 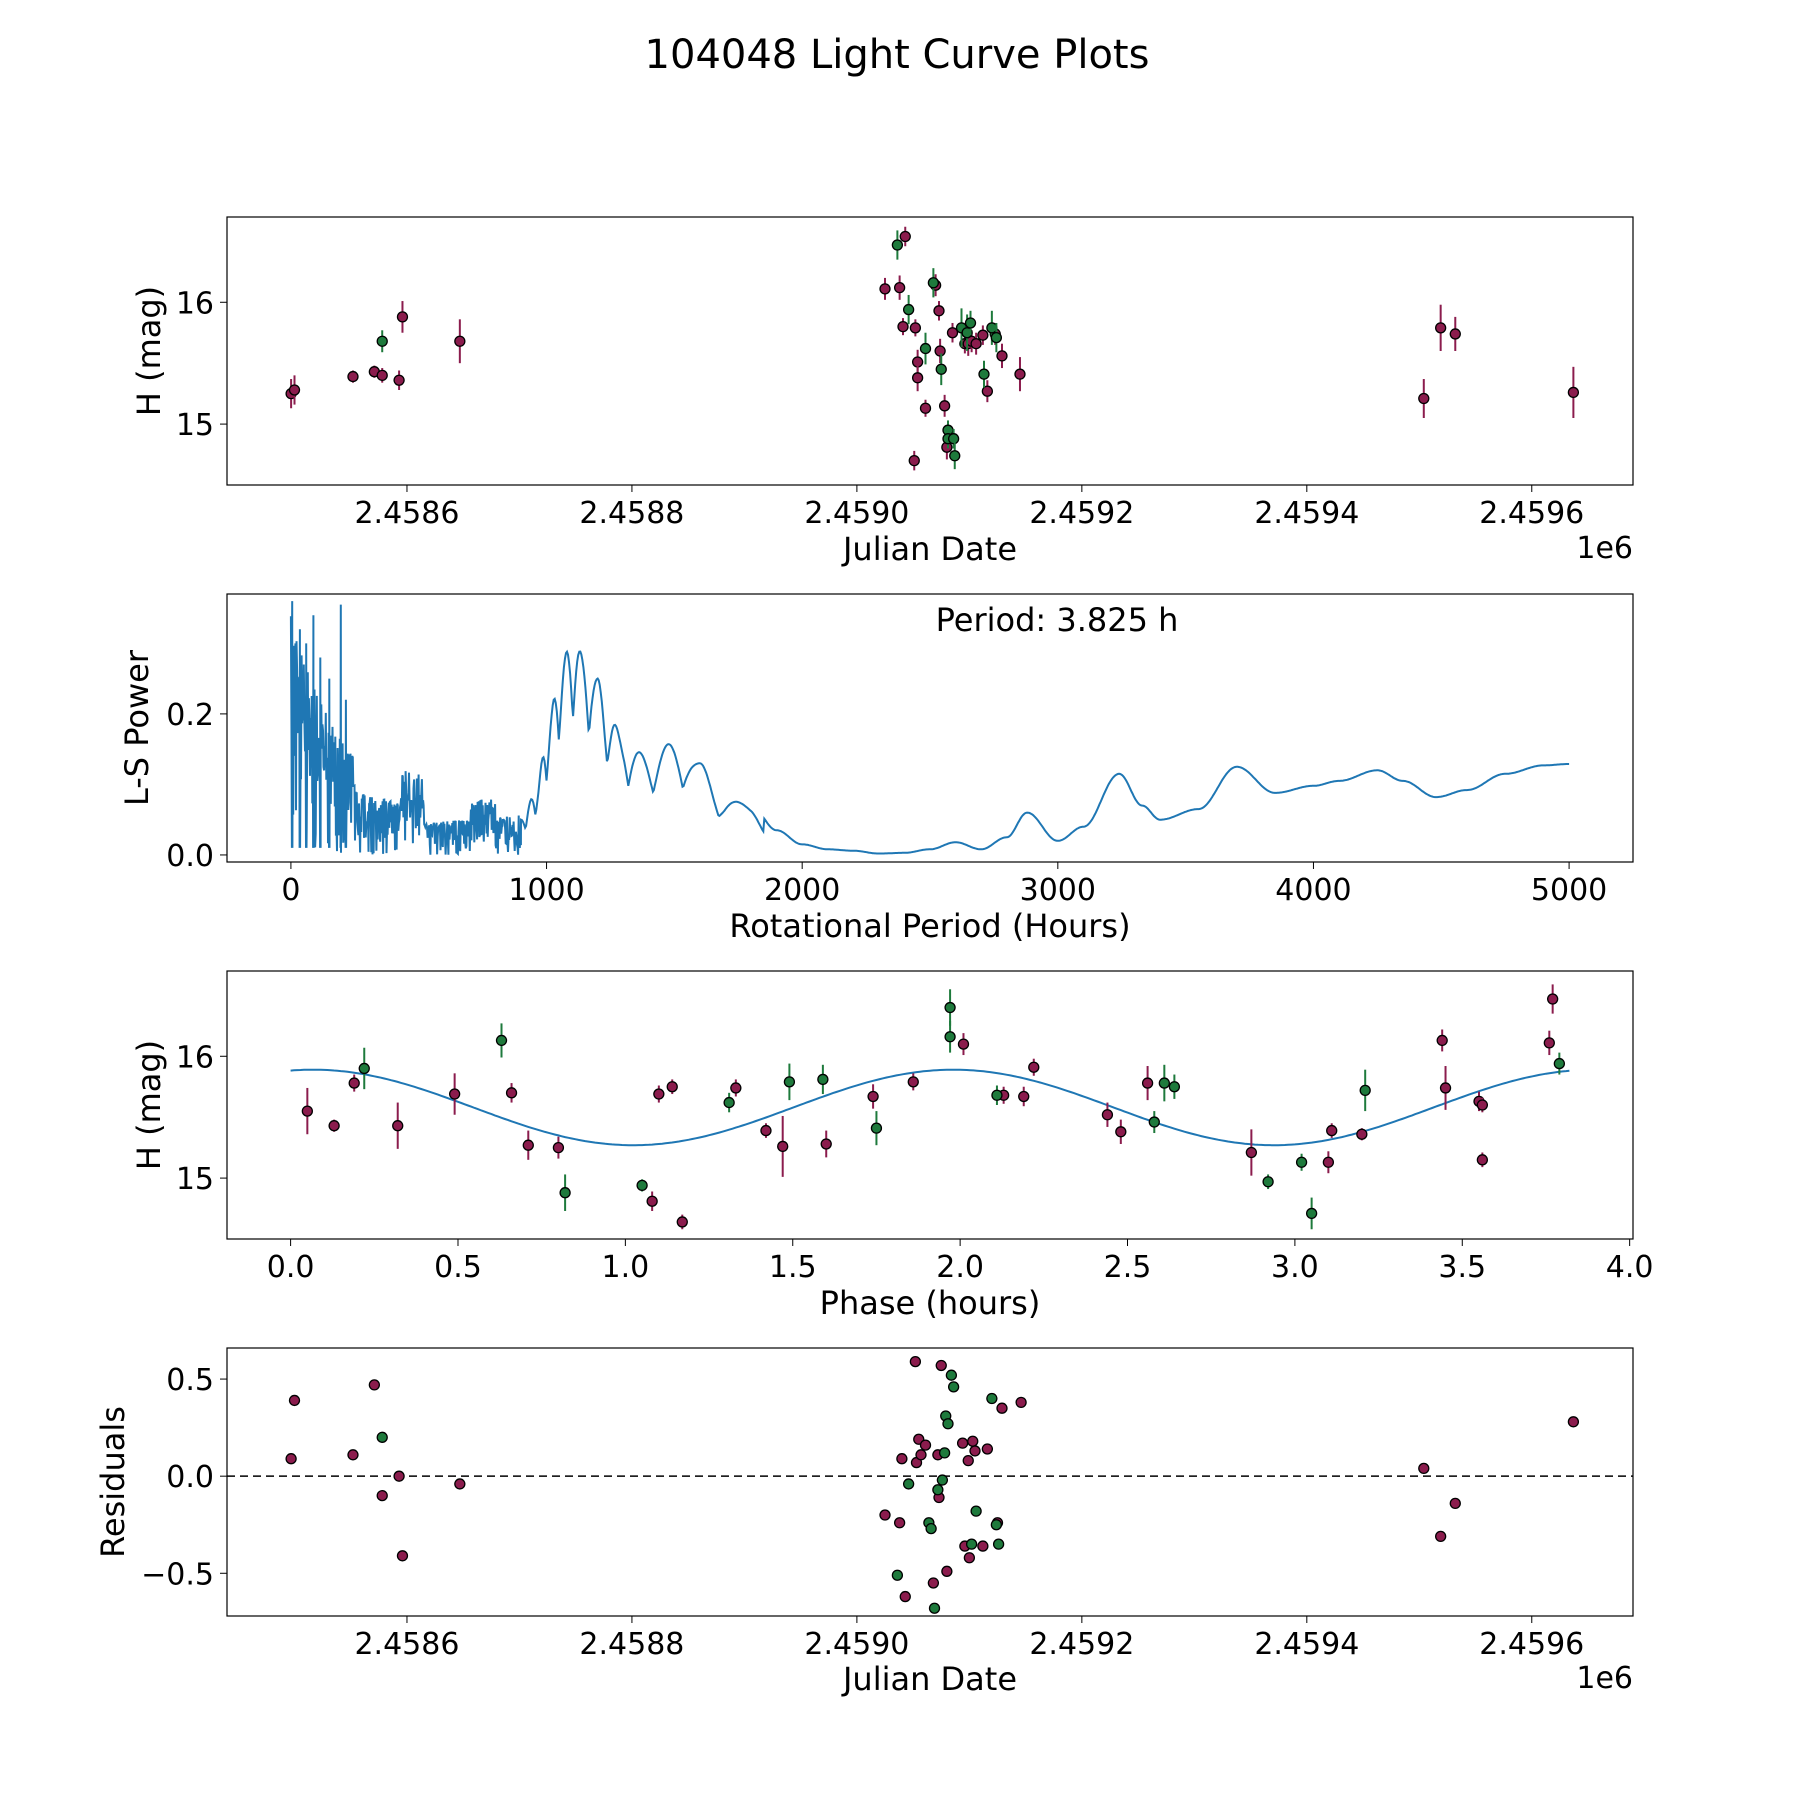 What do you see at coordinates (458, 1267) in the screenshot?
I see `phased-xtick-label: 0.5` at bounding box center [458, 1267].